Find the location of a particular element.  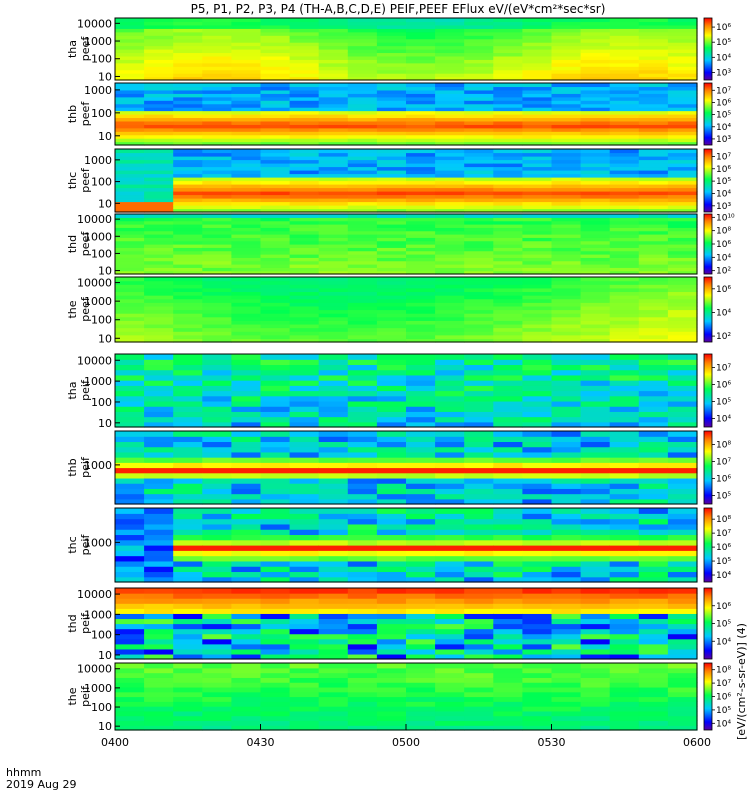

panel-label-probe: the is located at coordinates (72, 696).